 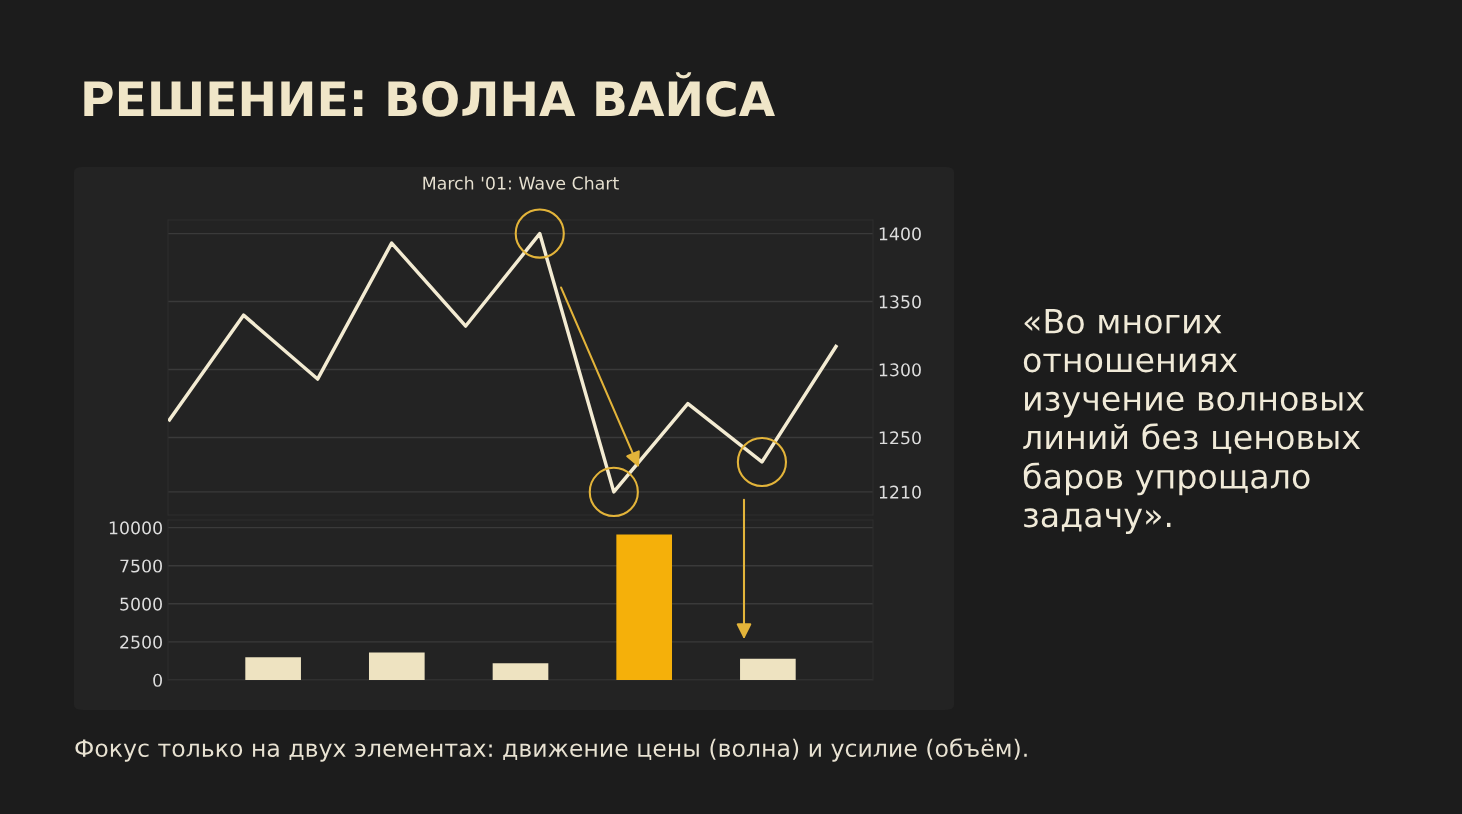 I want to click on chart-subtitle: March '01: Wave Chart, so click(x=521, y=183).